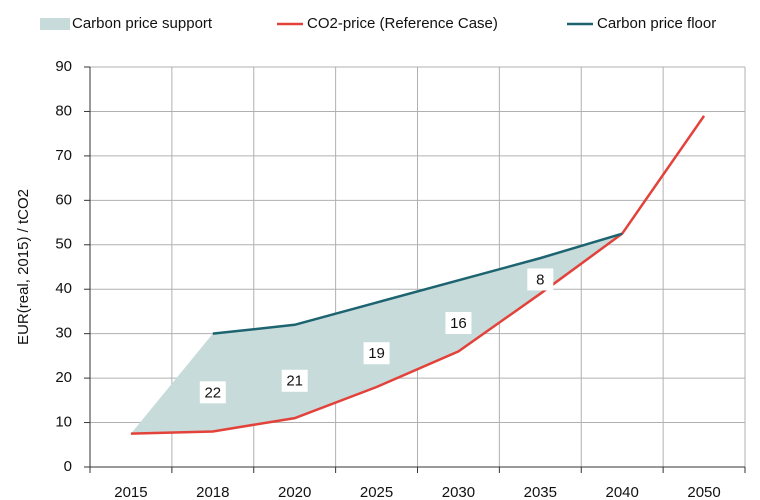 Image resolution: width=760 pixels, height=500 pixels. I want to click on data-label: 21, so click(294, 381).